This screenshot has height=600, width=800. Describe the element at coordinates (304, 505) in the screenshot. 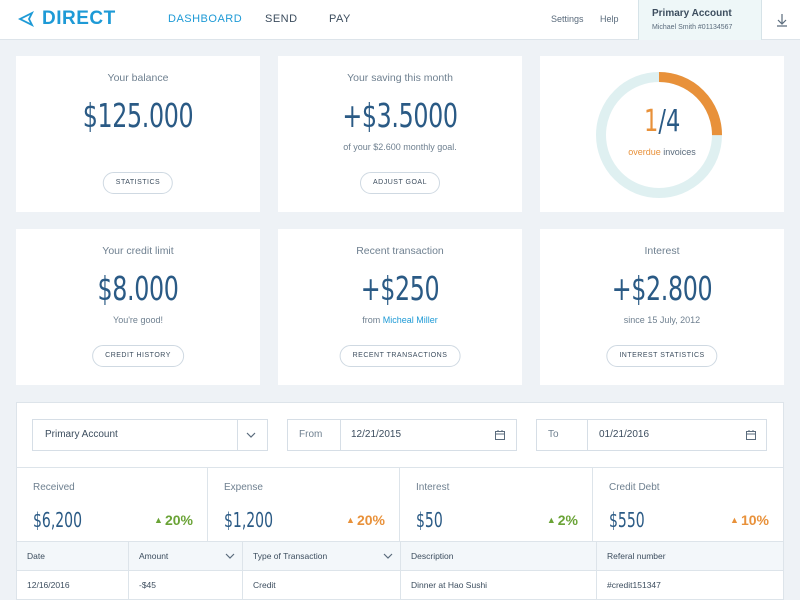

I see `stat-expense: Expense $1,200 ▲ 20%` at that location.